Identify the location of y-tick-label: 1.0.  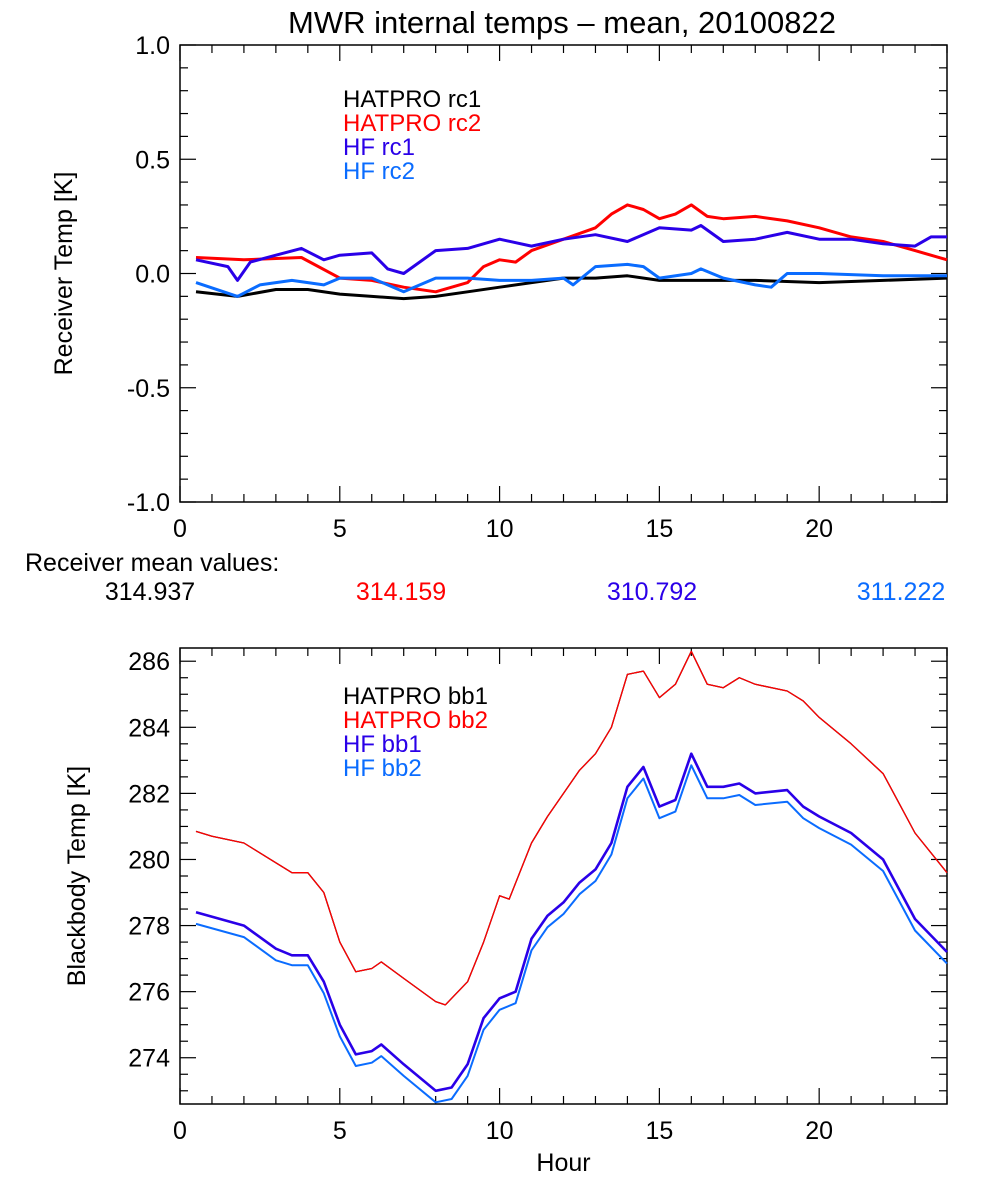
(152, 46).